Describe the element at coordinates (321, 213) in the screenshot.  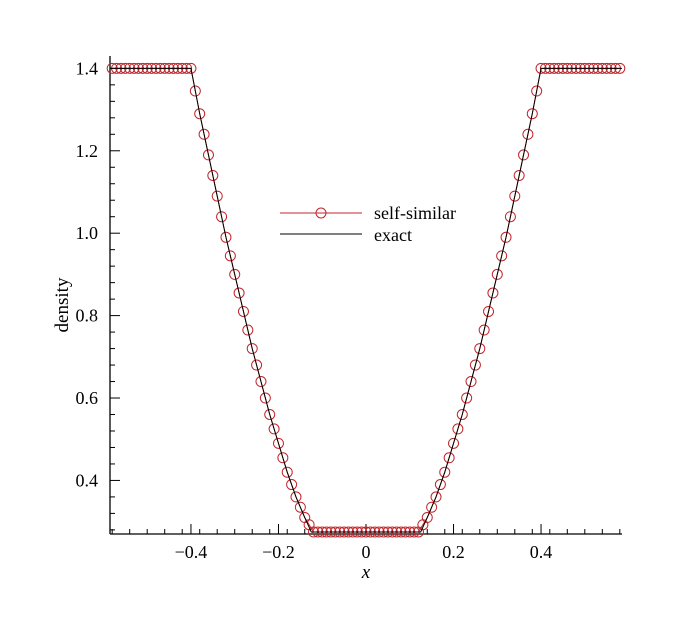
I see `legend-marker-self-similar` at that location.